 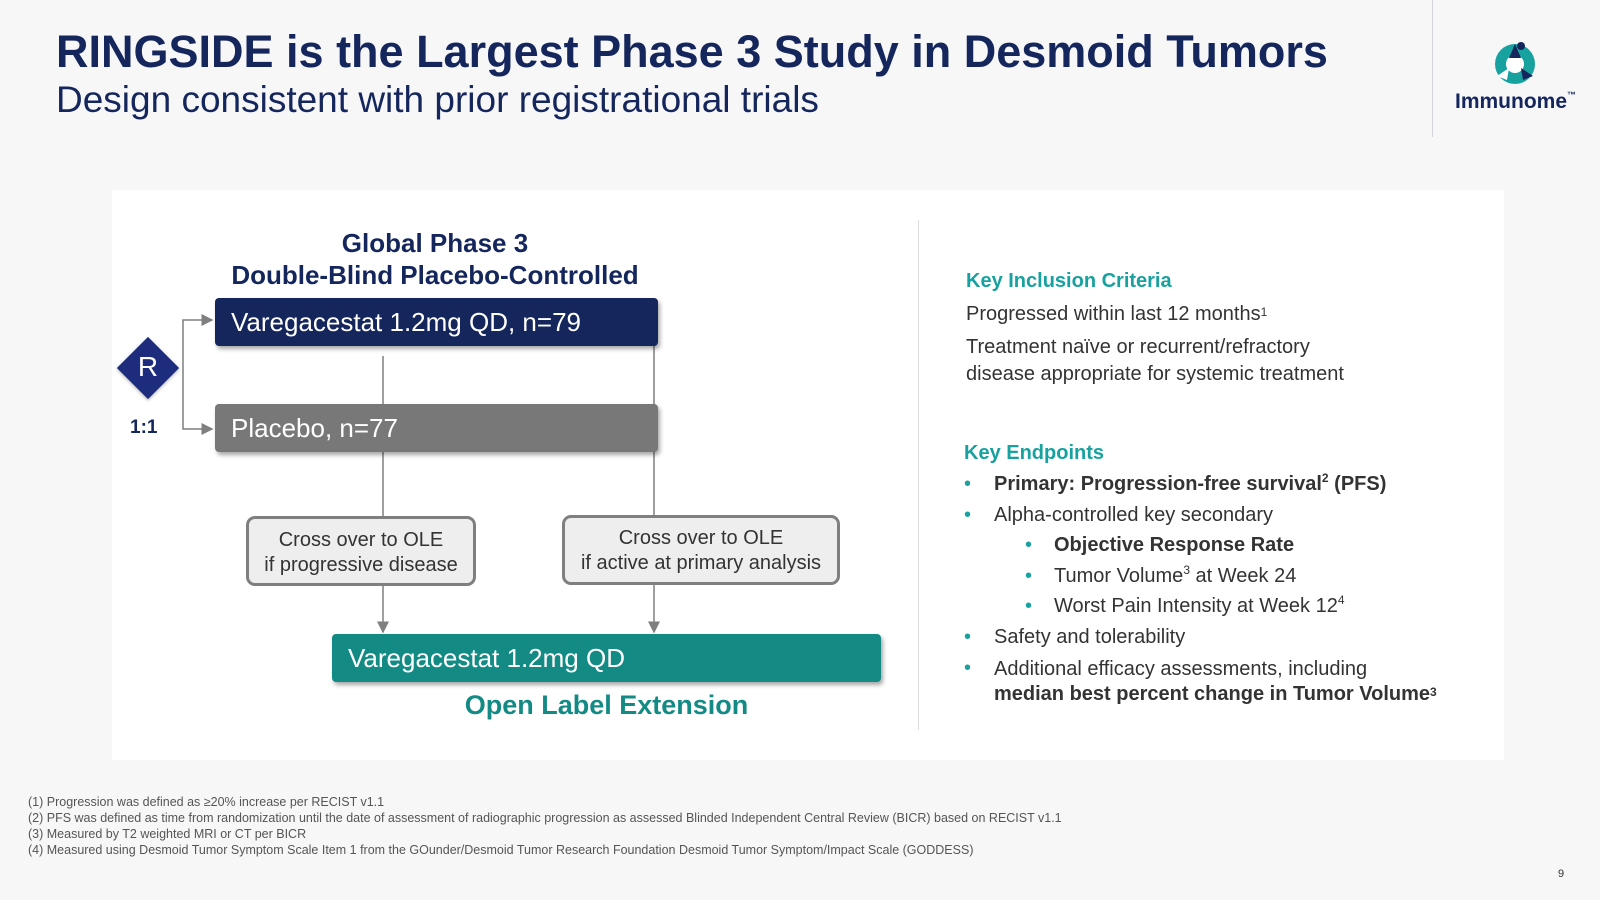 What do you see at coordinates (1174, 545) in the screenshot?
I see `endpoint-orr: Objective Response Rate` at bounding box center [1174, 545].